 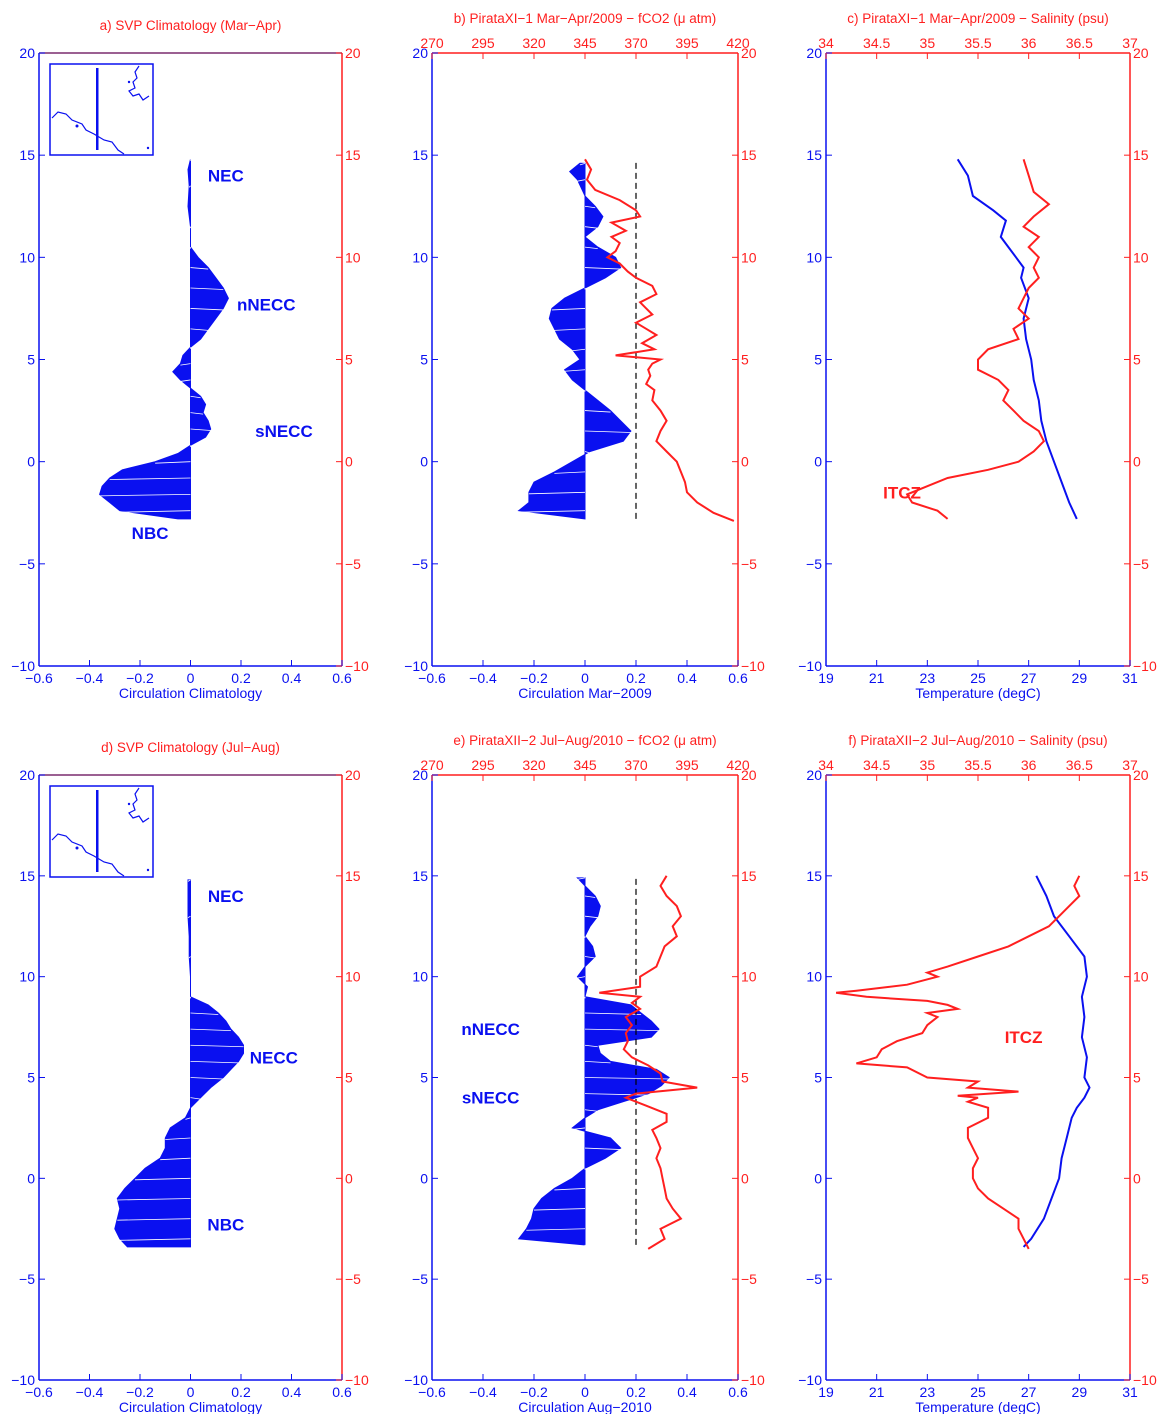 I want to click on y-tick-label-right: −5, so click(x=353, y=1279).